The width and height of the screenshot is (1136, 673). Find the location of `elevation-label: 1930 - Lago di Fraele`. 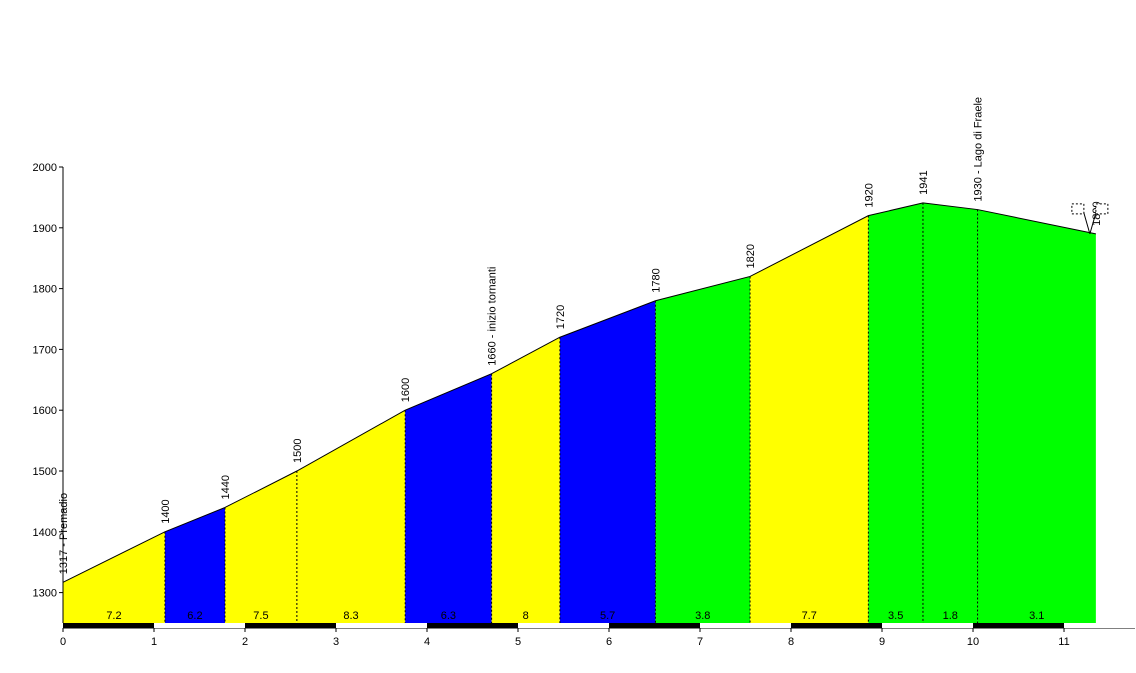

elevation-label: 1930 - Lago di Fraele is located at coordinates (979, 149).